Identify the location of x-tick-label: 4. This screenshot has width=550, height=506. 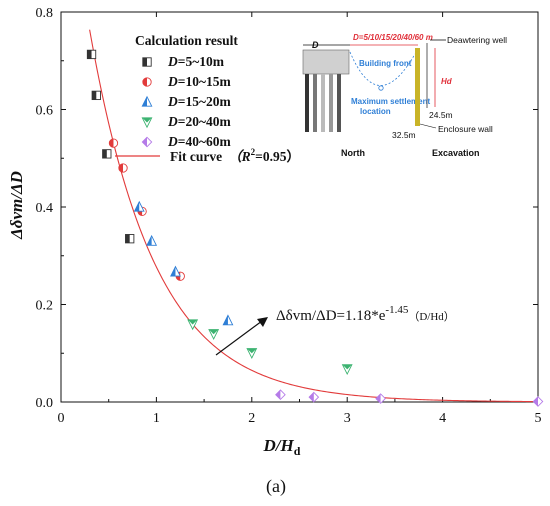
(442, 418).